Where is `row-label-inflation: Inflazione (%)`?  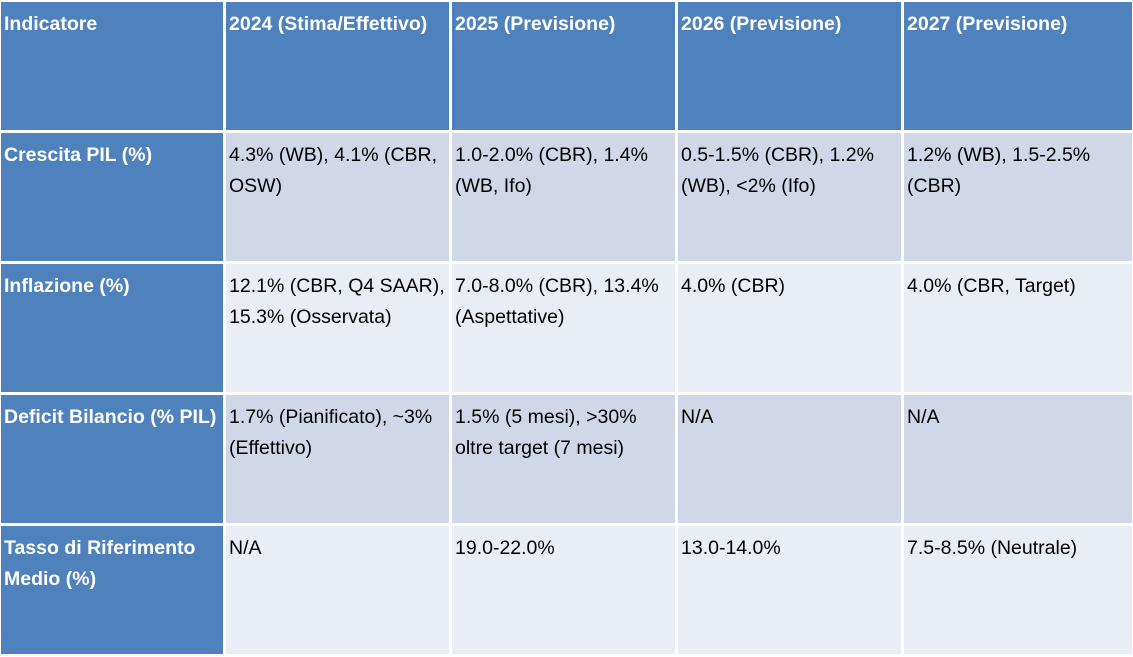 row-label-inflation: Inflazione (%) is located at coordinates (112, 328).